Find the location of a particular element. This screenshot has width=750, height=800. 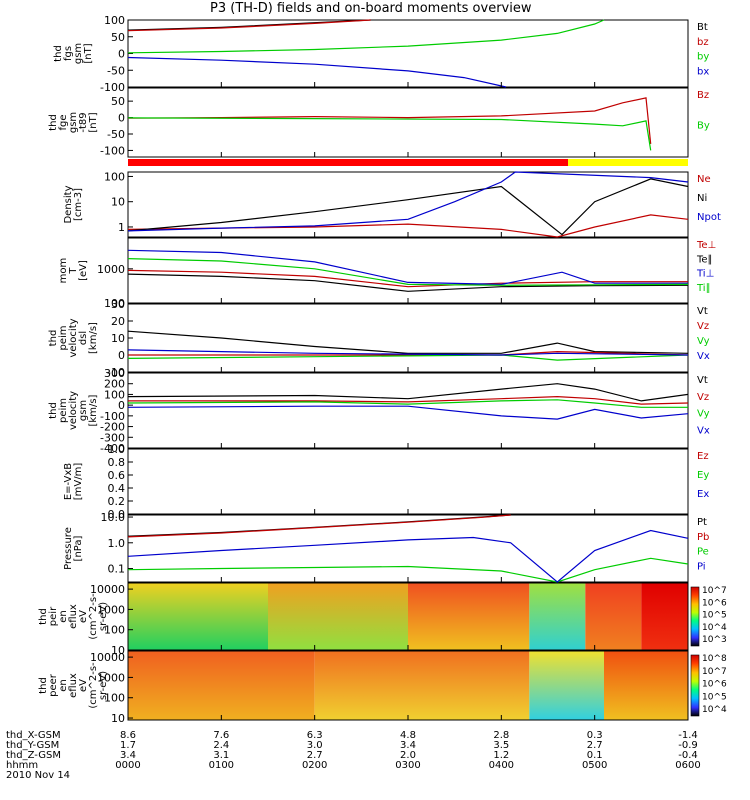

y-tick-label: 10.0 is located at coordinates (113, 517).